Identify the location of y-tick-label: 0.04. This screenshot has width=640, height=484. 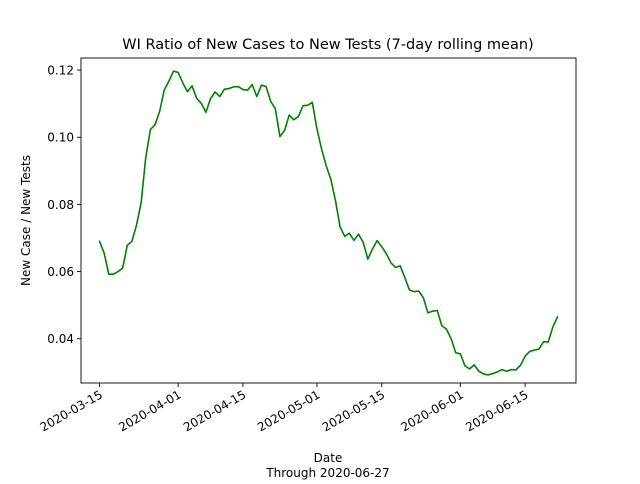
(60, 339).